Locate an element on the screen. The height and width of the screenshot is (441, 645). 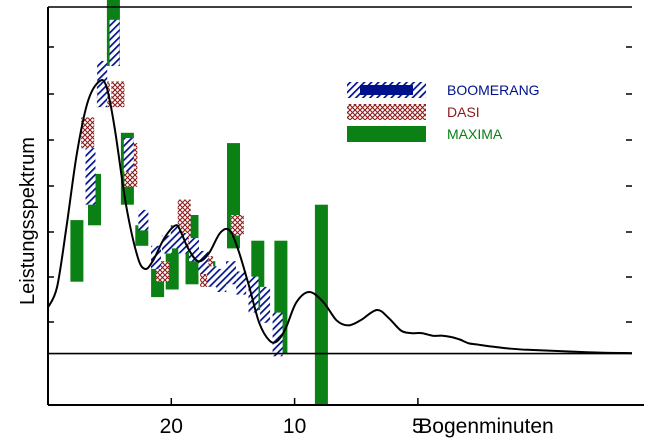
x-tick-label-20: 20 is located at coordinates (171, 426).